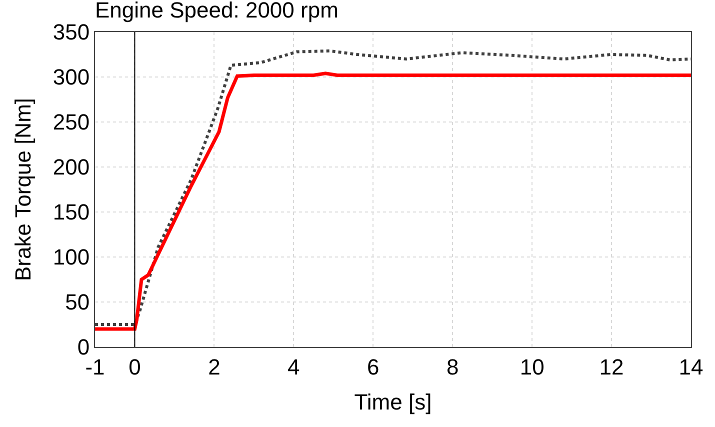 Image resolution: width=715 pixels, height=427 pixels. Describe the element at coordinates (77, 302) in the screenshot. I see `y-tick-label: 50` at that location.